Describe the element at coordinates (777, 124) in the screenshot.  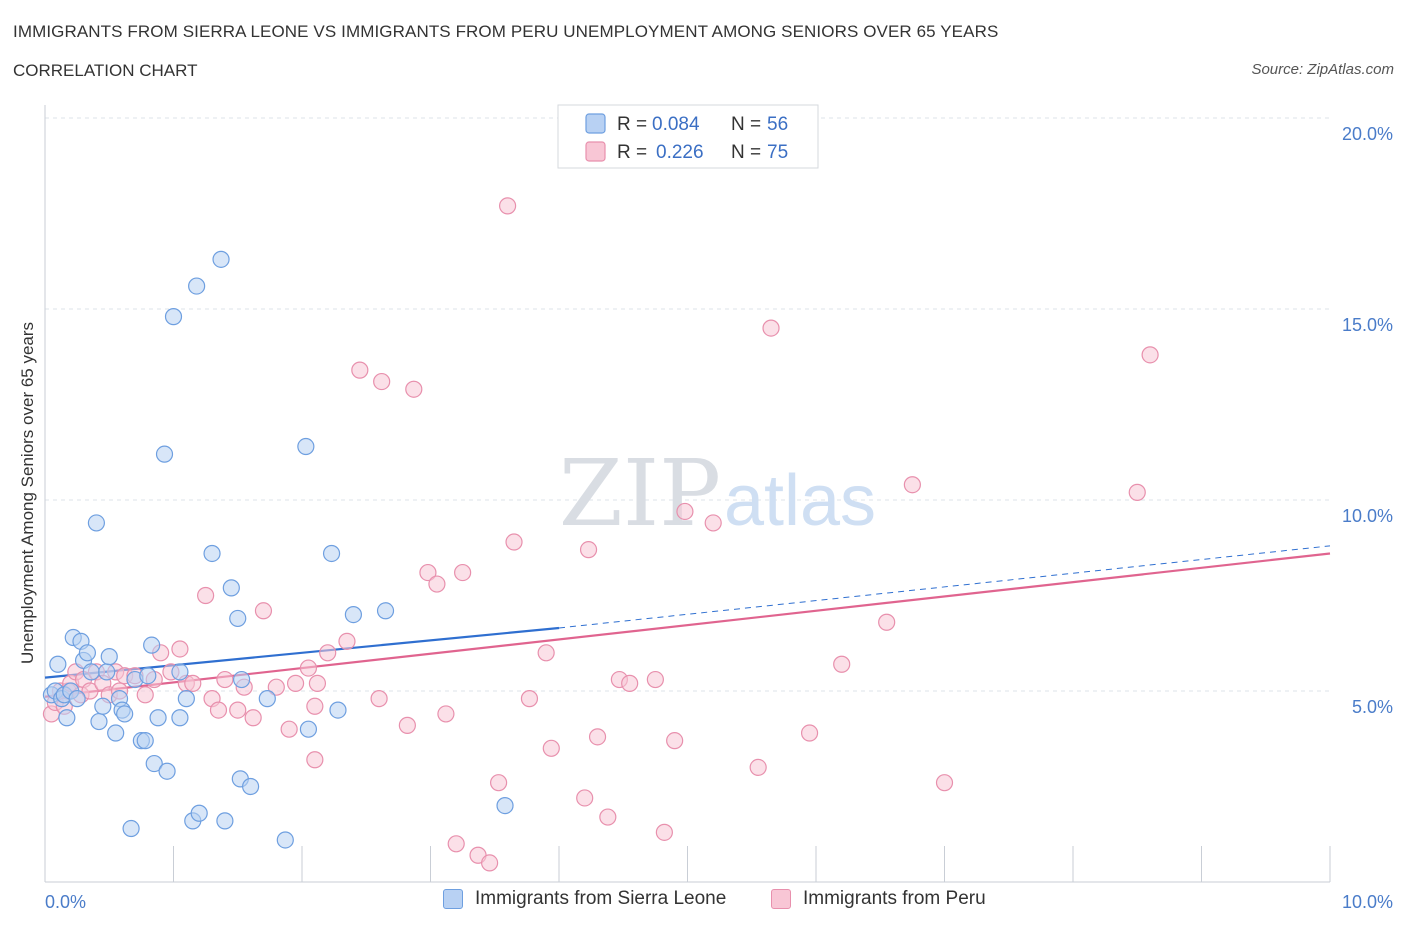
I see `legend-n-value-sierra: 56` at that location.